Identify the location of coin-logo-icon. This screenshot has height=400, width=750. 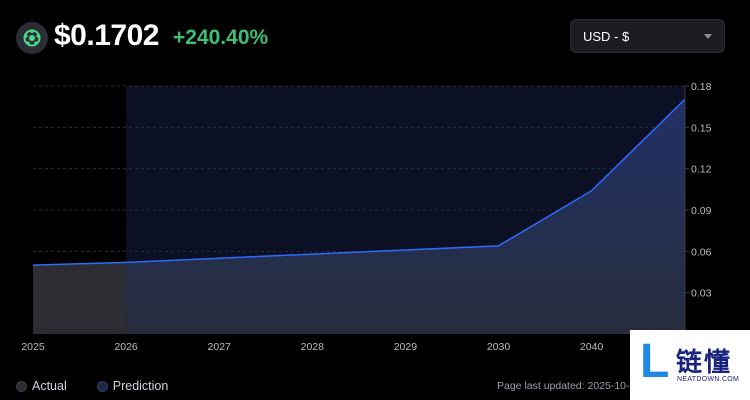
(32, 38).